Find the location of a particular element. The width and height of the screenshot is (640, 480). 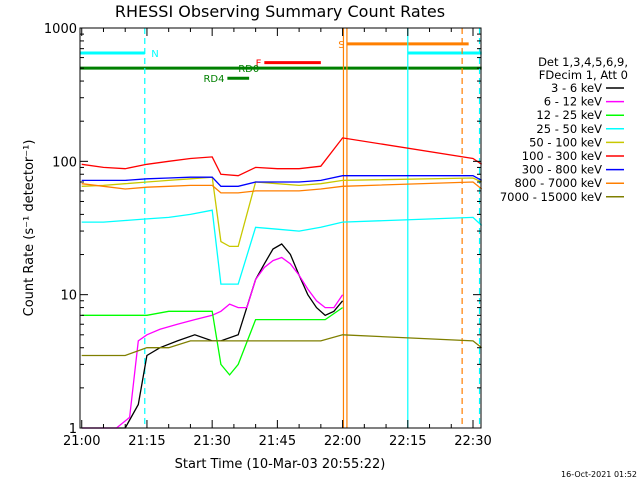

y-tick-label-0: 1 is located at coordinates (73, 429).